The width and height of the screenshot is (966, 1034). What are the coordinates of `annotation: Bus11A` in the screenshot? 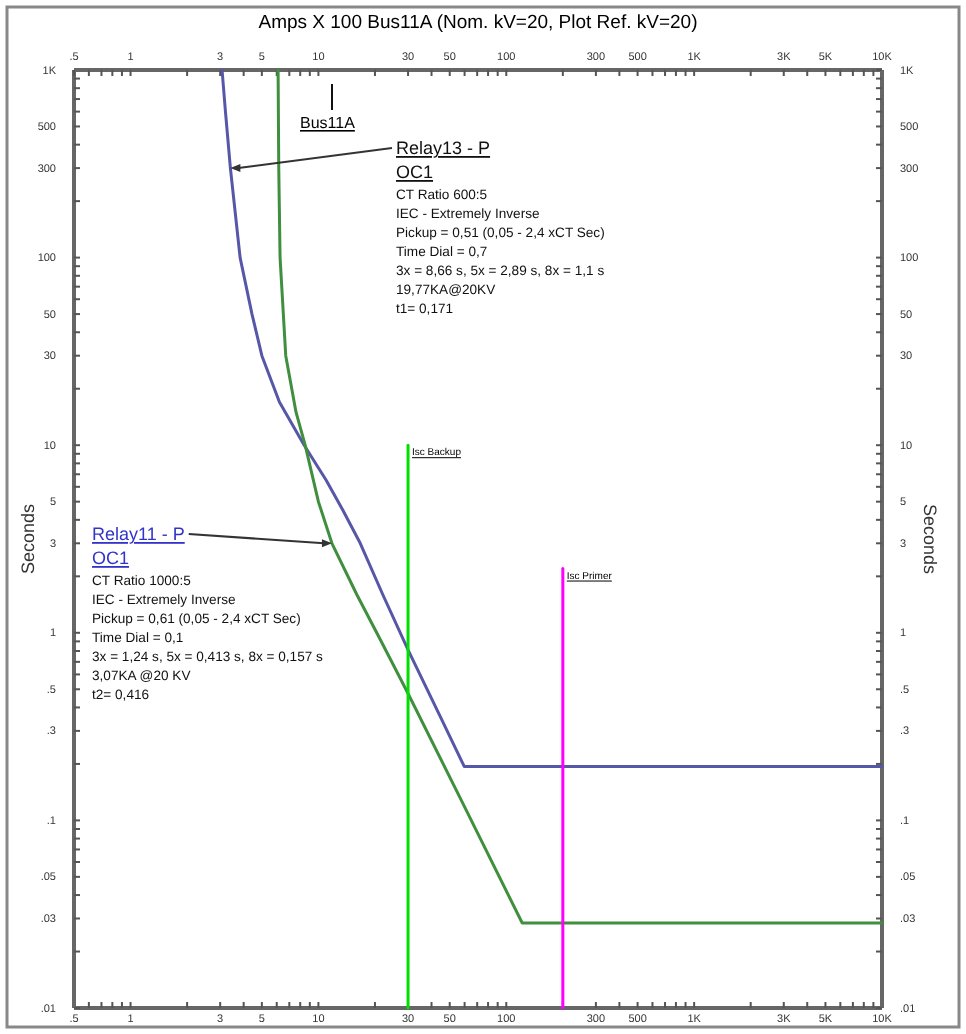 It's located at (328, 123).